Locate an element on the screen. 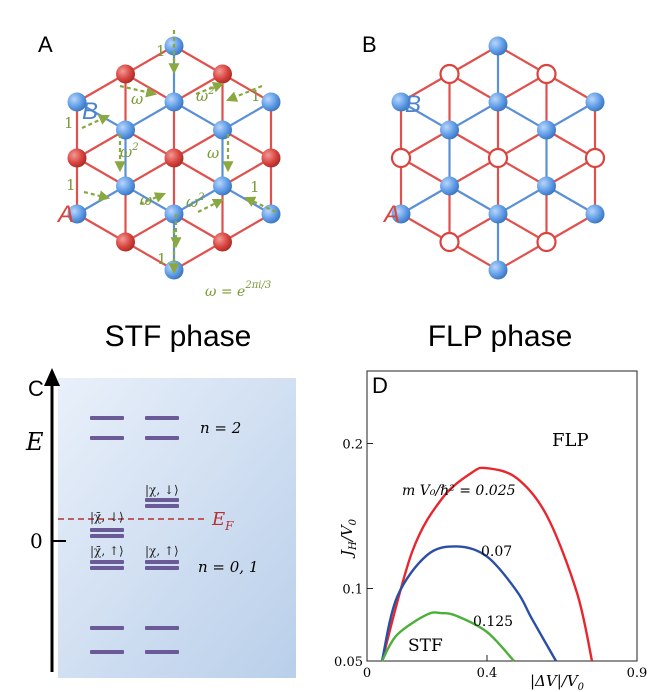 The image size is (652, 692). series-label: 0.125 is located at coordinates (493, 622).